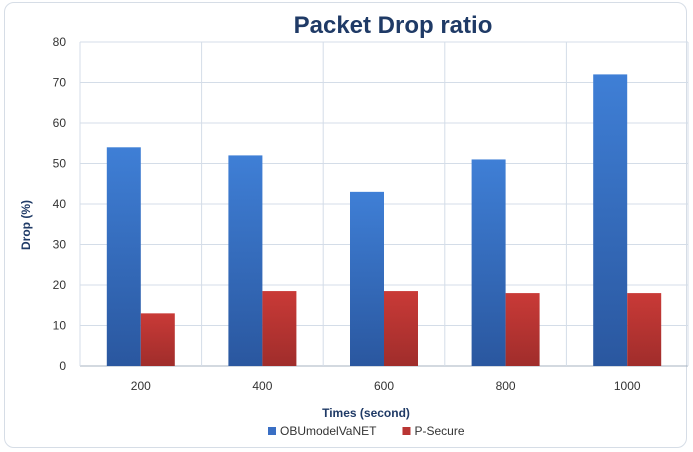  What do you see at coordinates (262, 386) in the screenshot?
I see `x-tick-label: 400` at bounding box center [262, 386].